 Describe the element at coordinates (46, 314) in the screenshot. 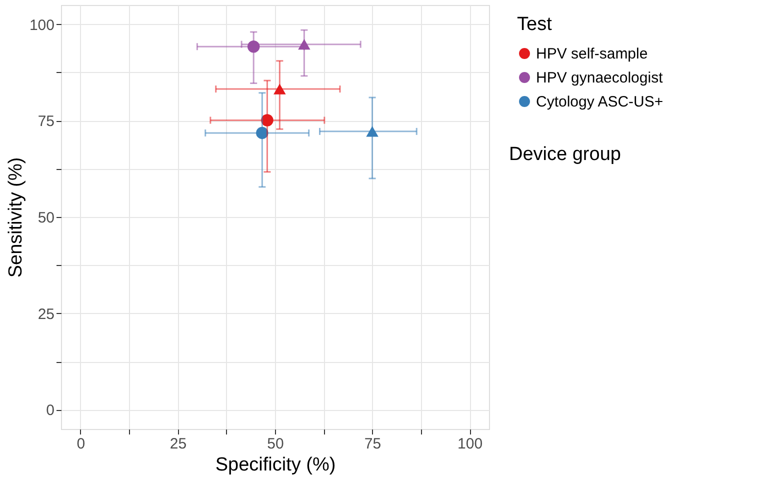

I see `y-tick-label: 25` at that location.